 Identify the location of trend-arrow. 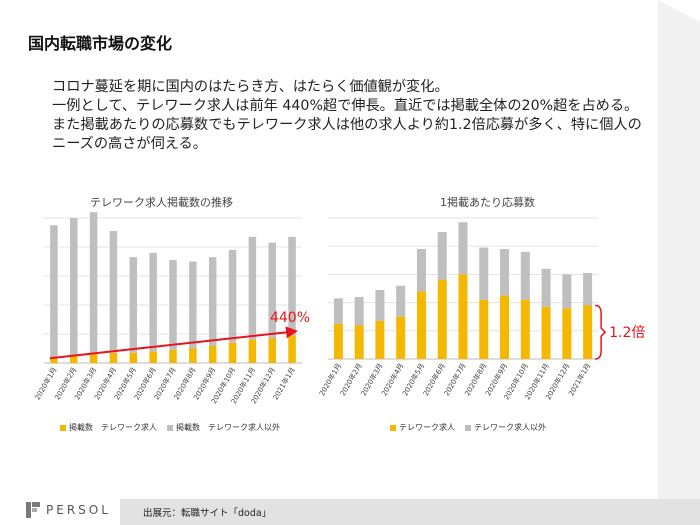
(174, 343).